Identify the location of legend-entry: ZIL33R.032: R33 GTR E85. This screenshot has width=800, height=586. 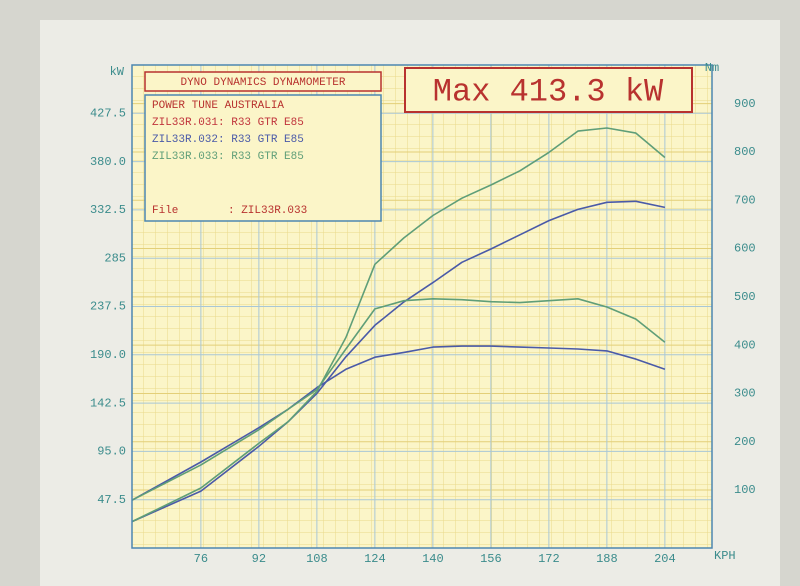
(228, 140).